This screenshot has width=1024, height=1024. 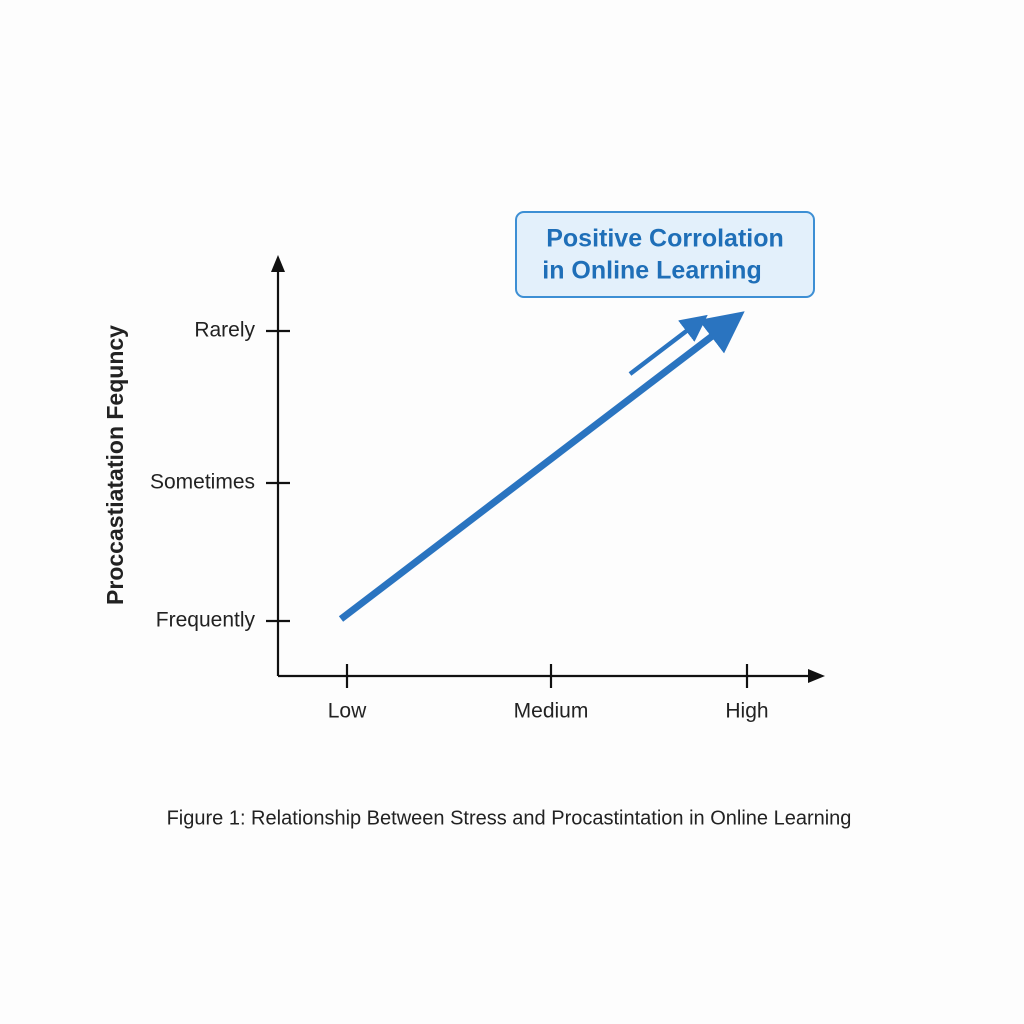 I want to click on annotation-line: in Online Learning, so click(x=651, y=271).